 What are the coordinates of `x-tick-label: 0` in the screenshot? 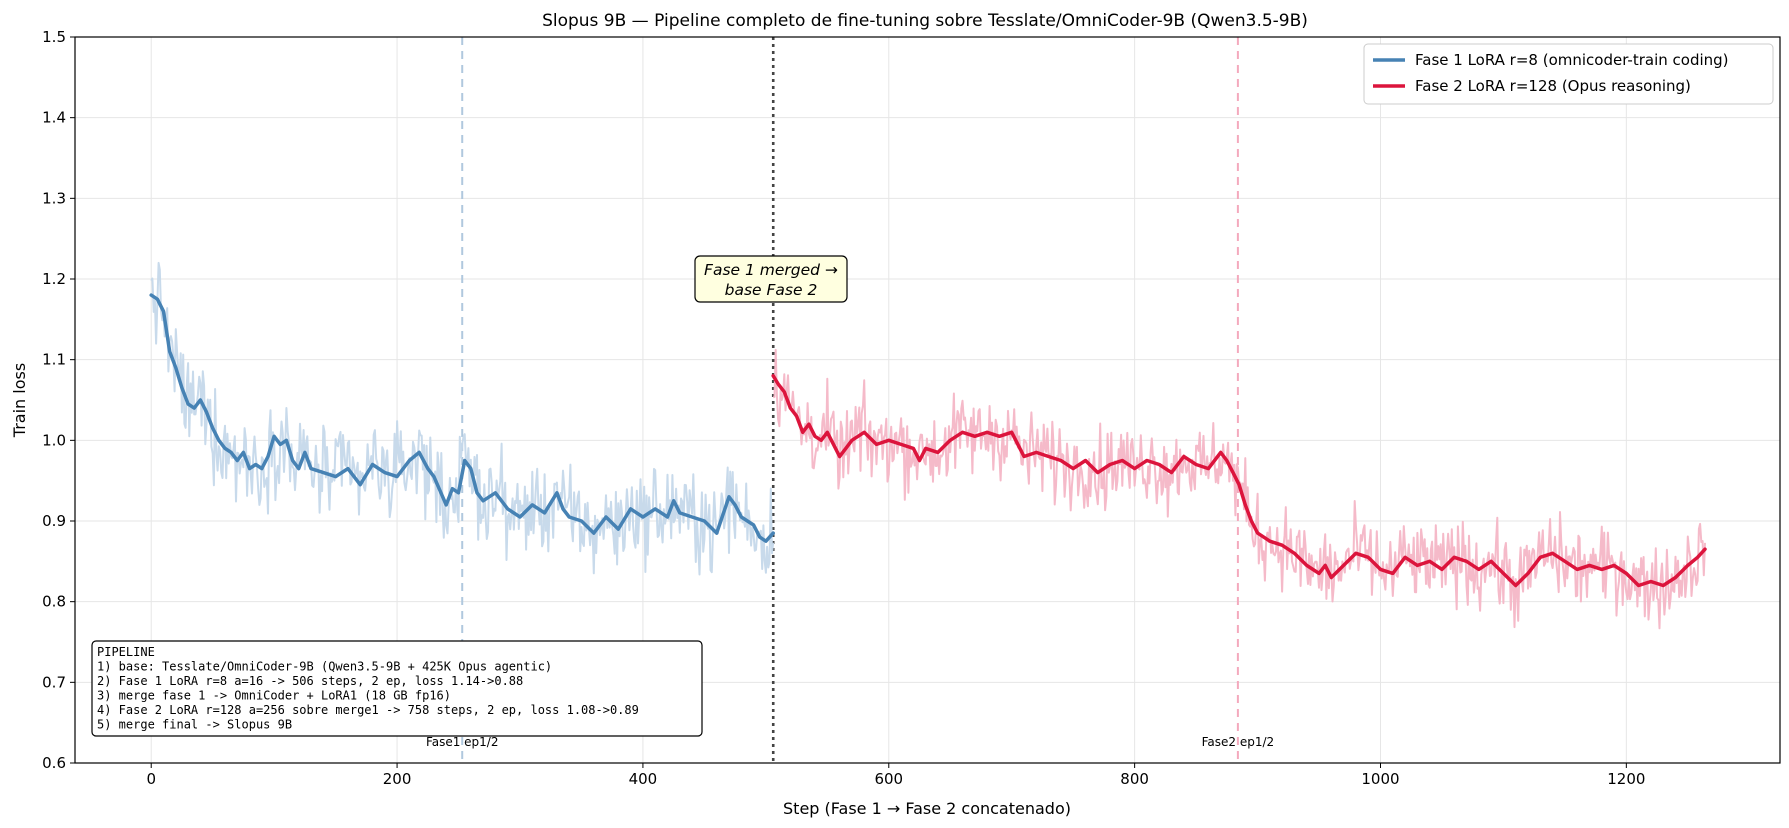 It's located at (151, 779).